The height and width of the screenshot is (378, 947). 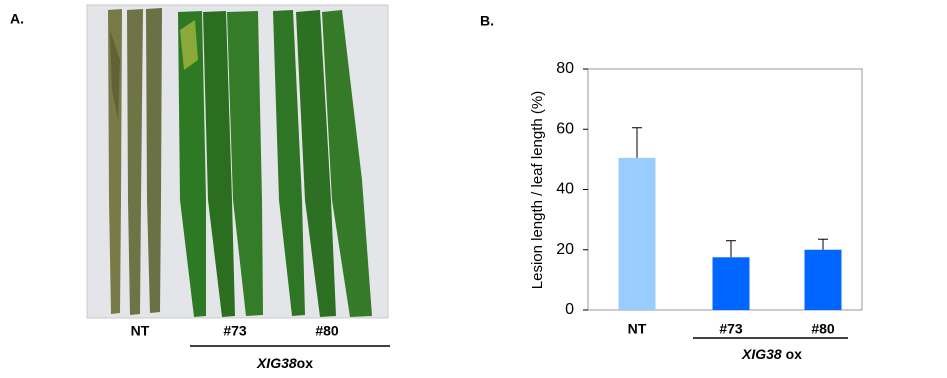 I want to click on group-label: XIG38 ox, so click(x=771, y=354).